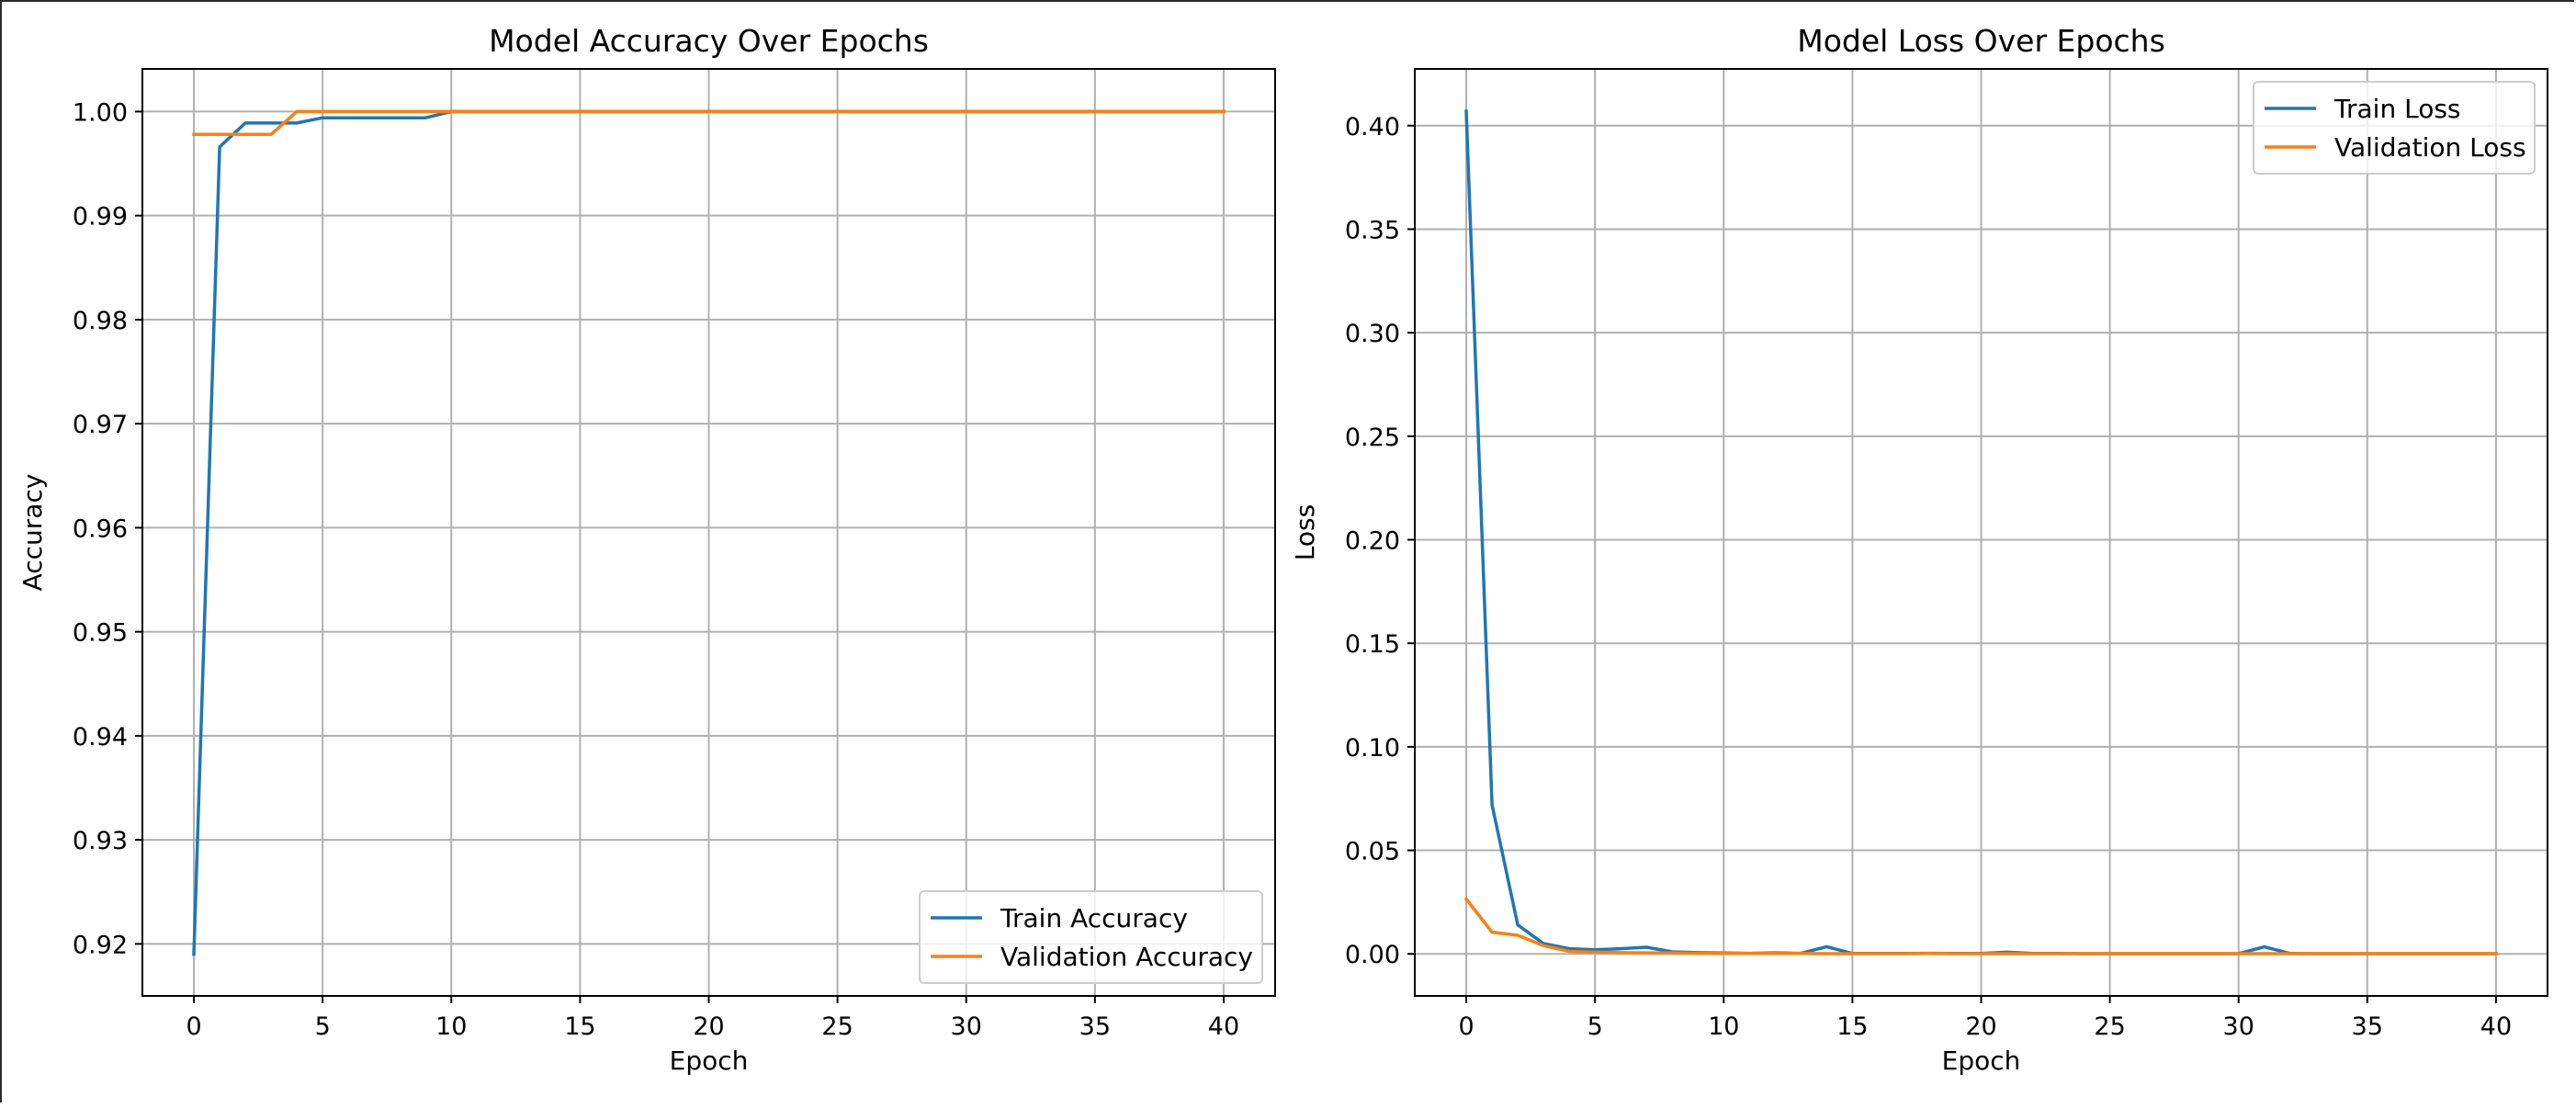 The height and width of the screenshot is (1108, 2576). I want to click on loss-legend-box, so click(2394, 128).